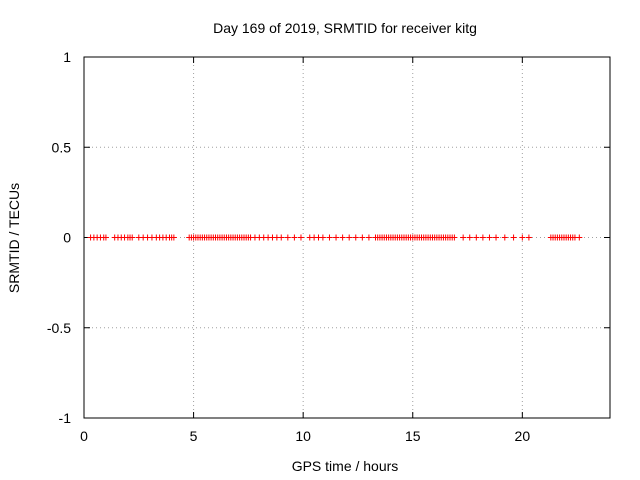 The height and width of the screenshot is (480, 640). I want to click on x-tick-label: 0, so click(84, 436).